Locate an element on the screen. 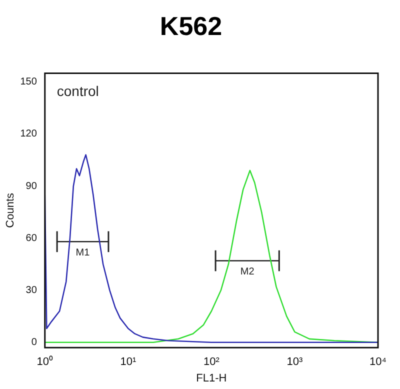  x-tick-label: 10⁰ is located at coordinates (45, 361).